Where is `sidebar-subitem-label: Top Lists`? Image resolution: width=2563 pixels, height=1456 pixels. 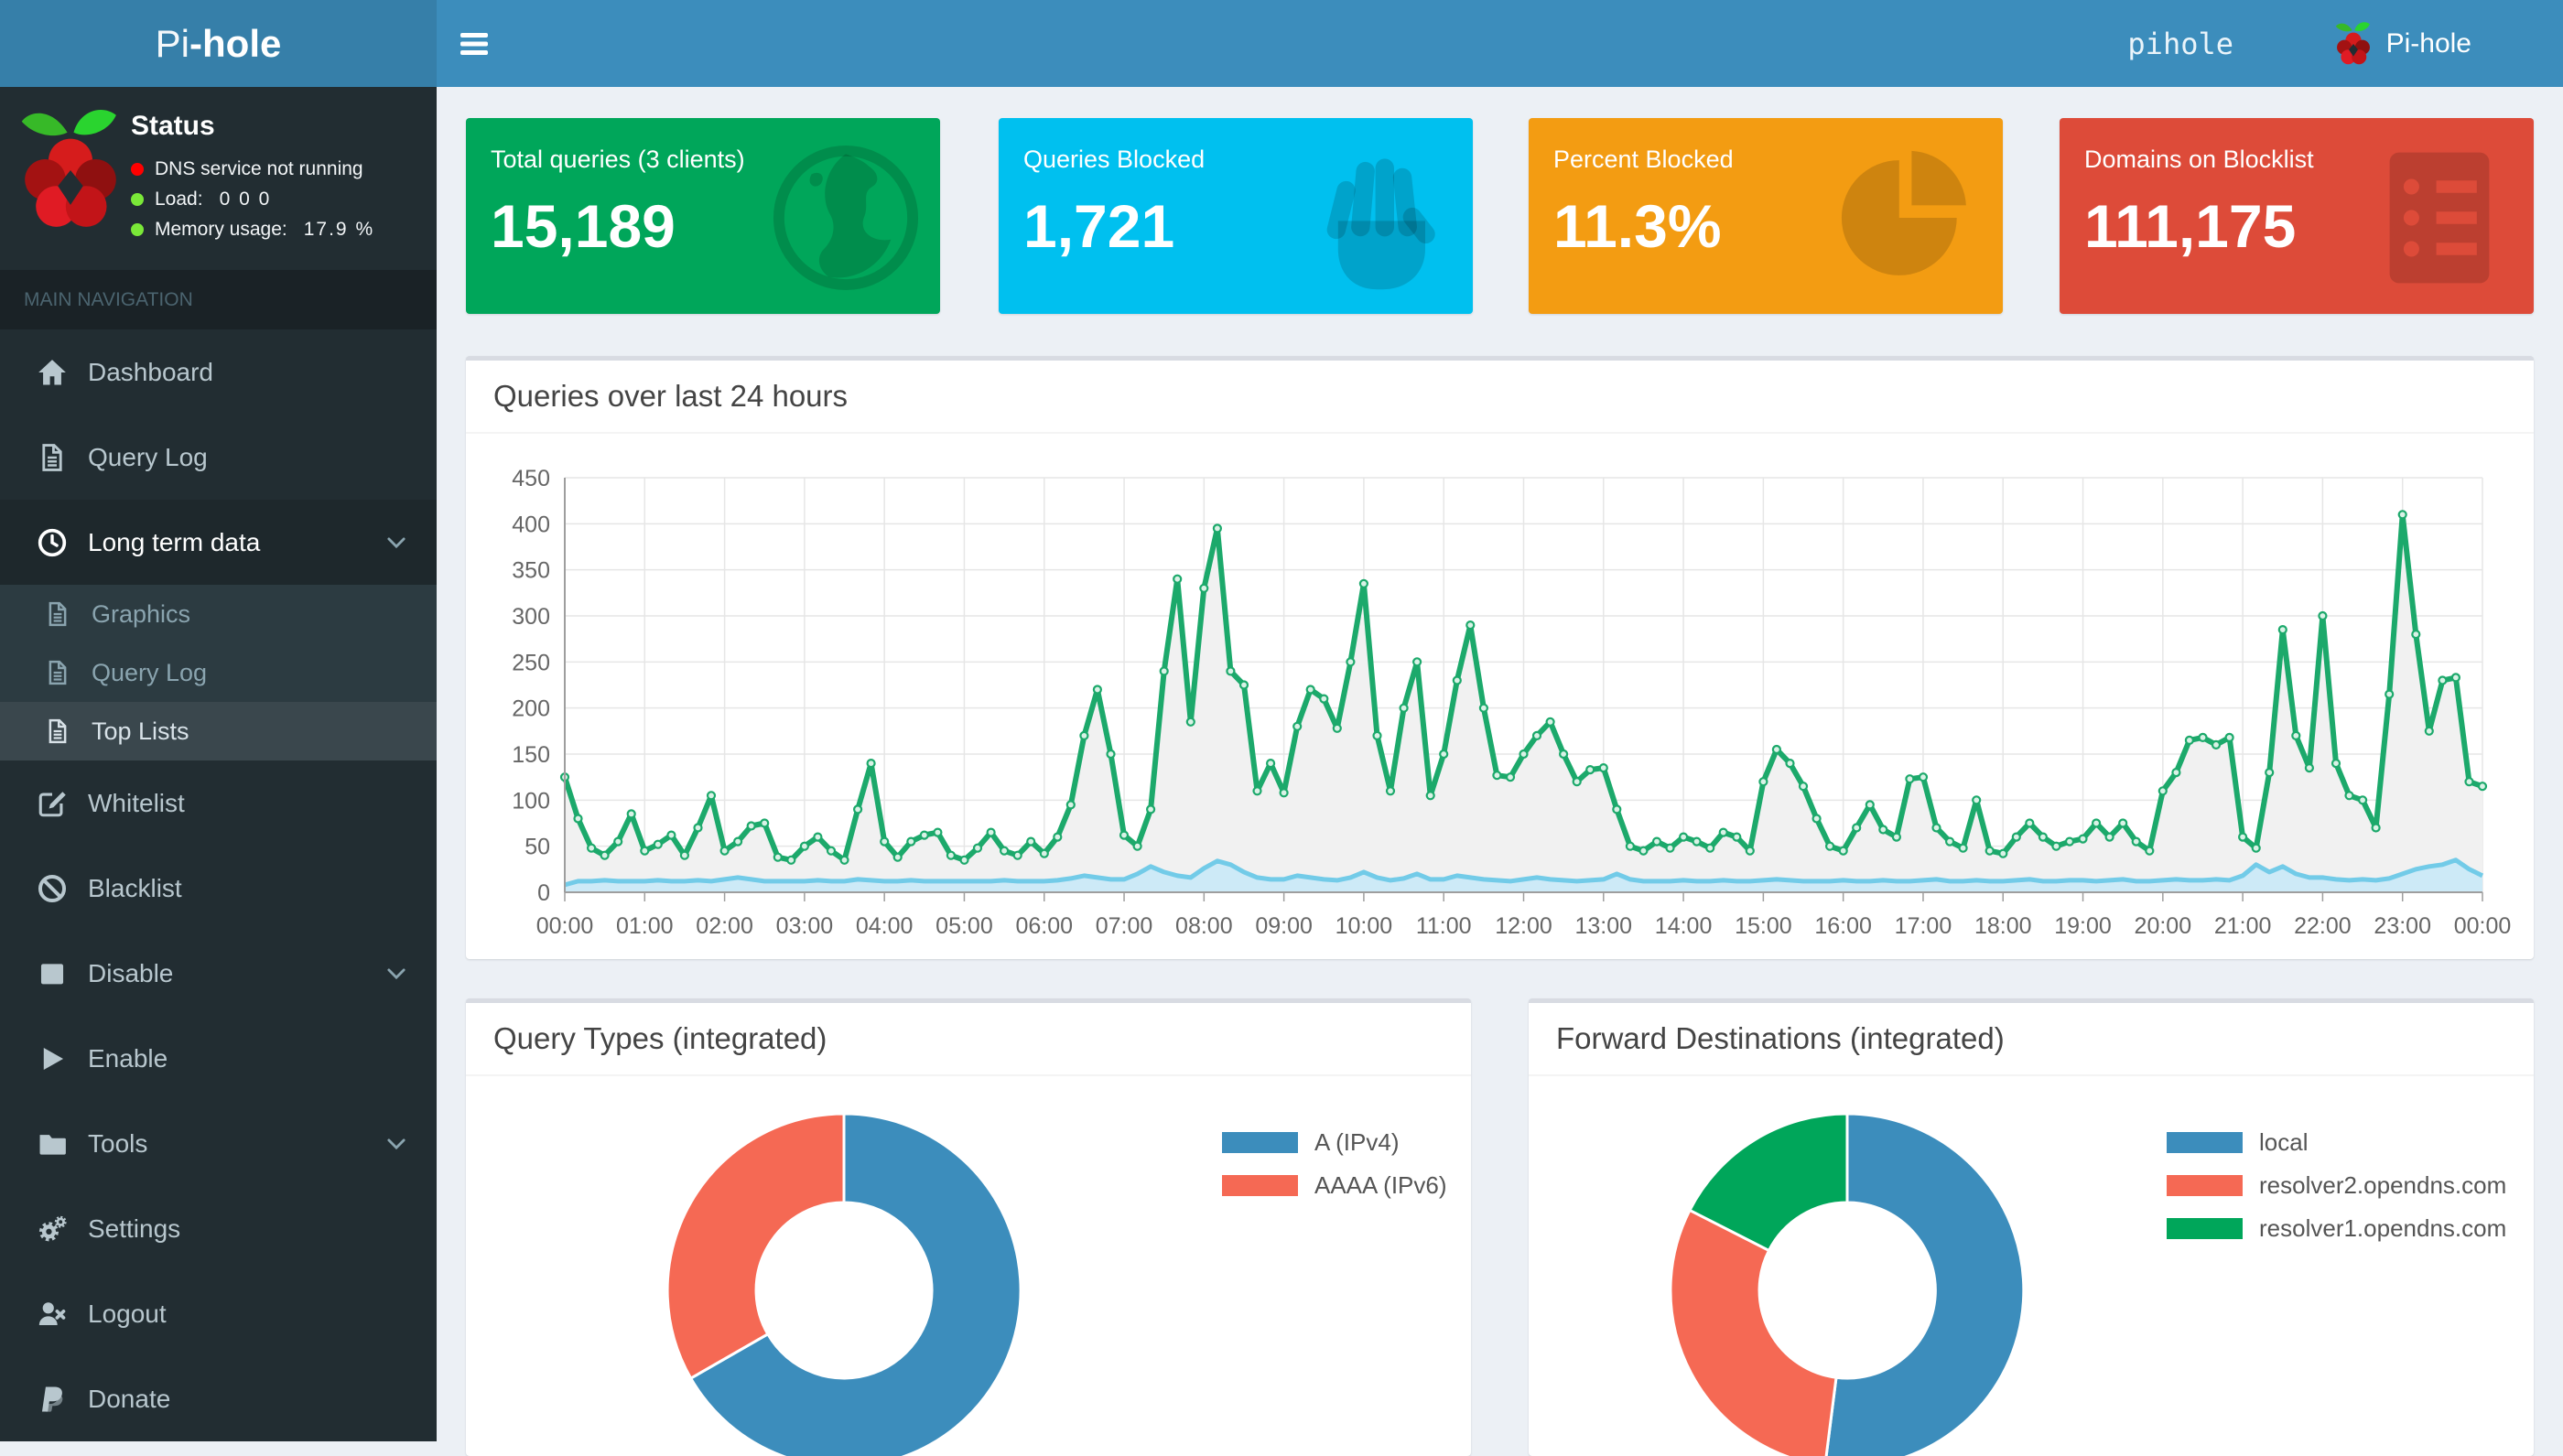
sidebar-subitem-label: Top Lists is located at coordinates (140, 731).